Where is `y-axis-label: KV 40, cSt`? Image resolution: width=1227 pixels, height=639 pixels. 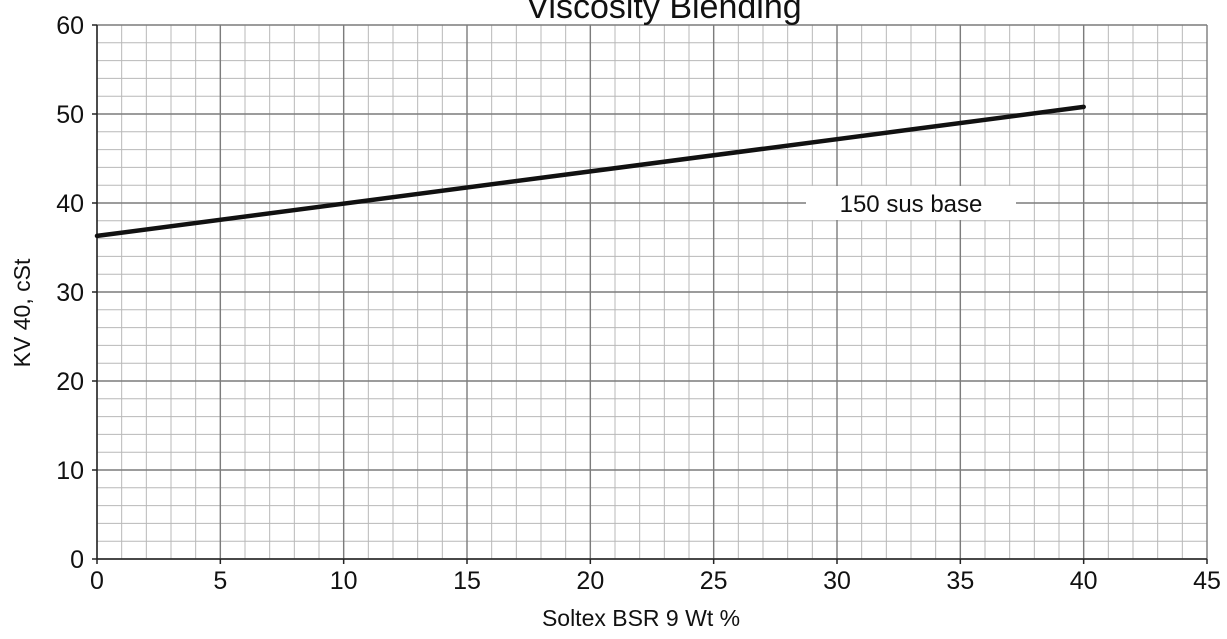
y-axis-label: KV 40, cSt is located at coordinates (22, 312).